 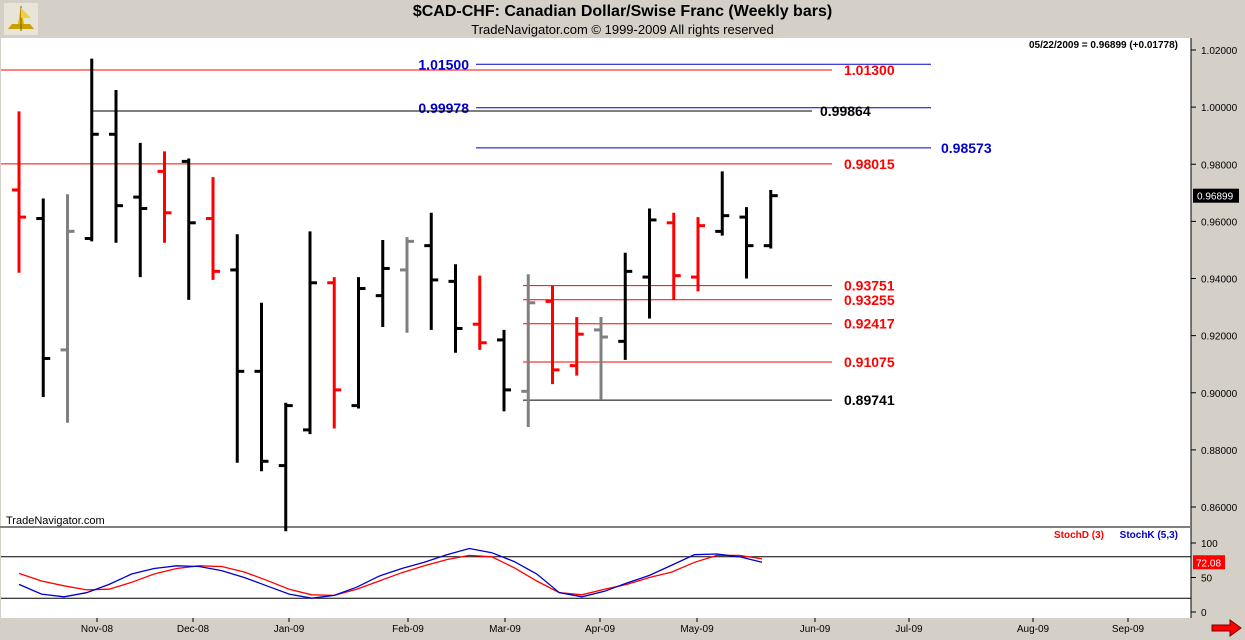 I want to click on level-label: 0.89741, so click(x=869, y=400).